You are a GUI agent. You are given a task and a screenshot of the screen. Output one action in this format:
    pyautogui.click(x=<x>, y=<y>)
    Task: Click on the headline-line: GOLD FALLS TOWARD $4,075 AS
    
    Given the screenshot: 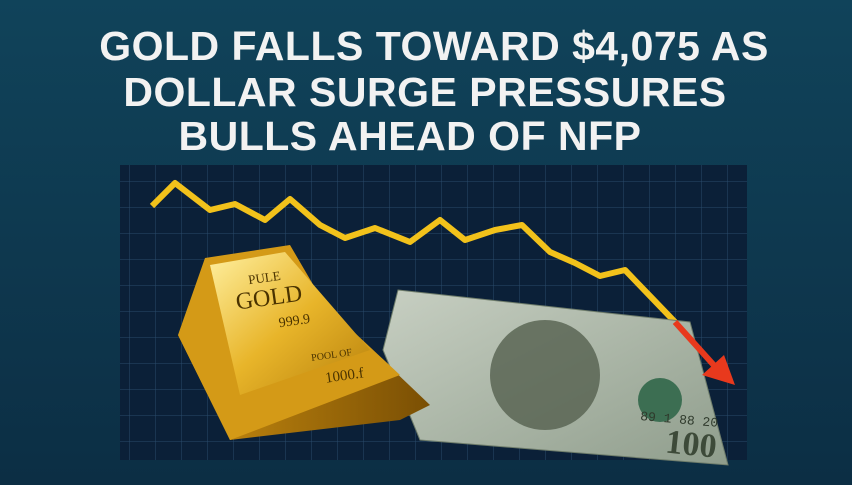 What is the action you would take?
    pyautogui.click(x=434, y=46)
    